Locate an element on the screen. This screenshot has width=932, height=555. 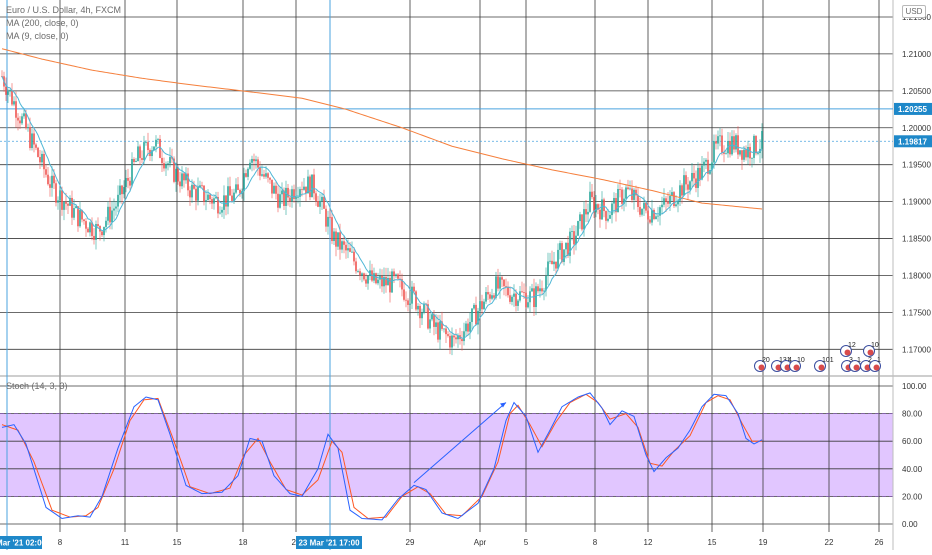
price-tag-box is located at coordinates (913, 108).